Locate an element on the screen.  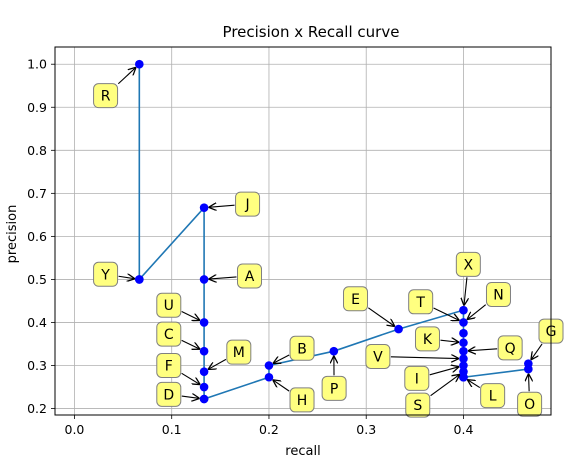
annotation-label: A is located at coordinates (250, 277).